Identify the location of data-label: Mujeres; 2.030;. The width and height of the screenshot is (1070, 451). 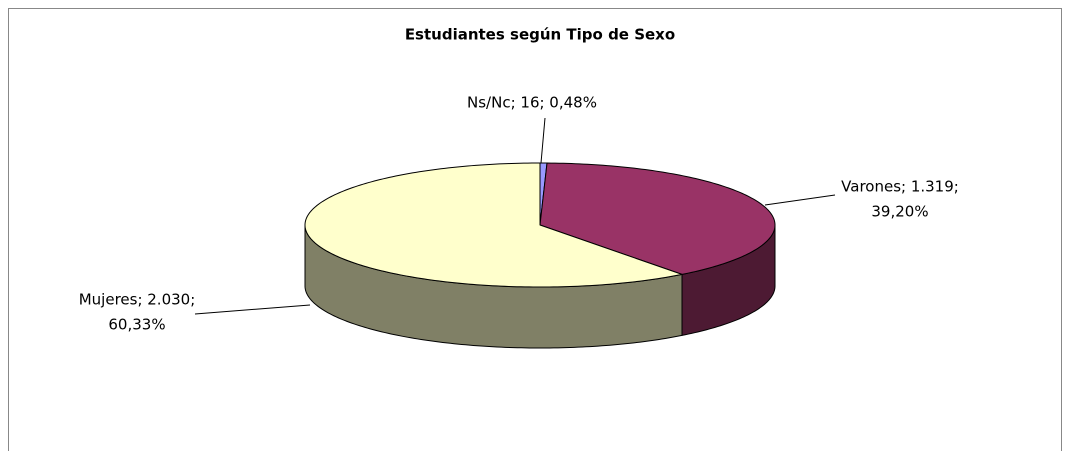
(137, 300).